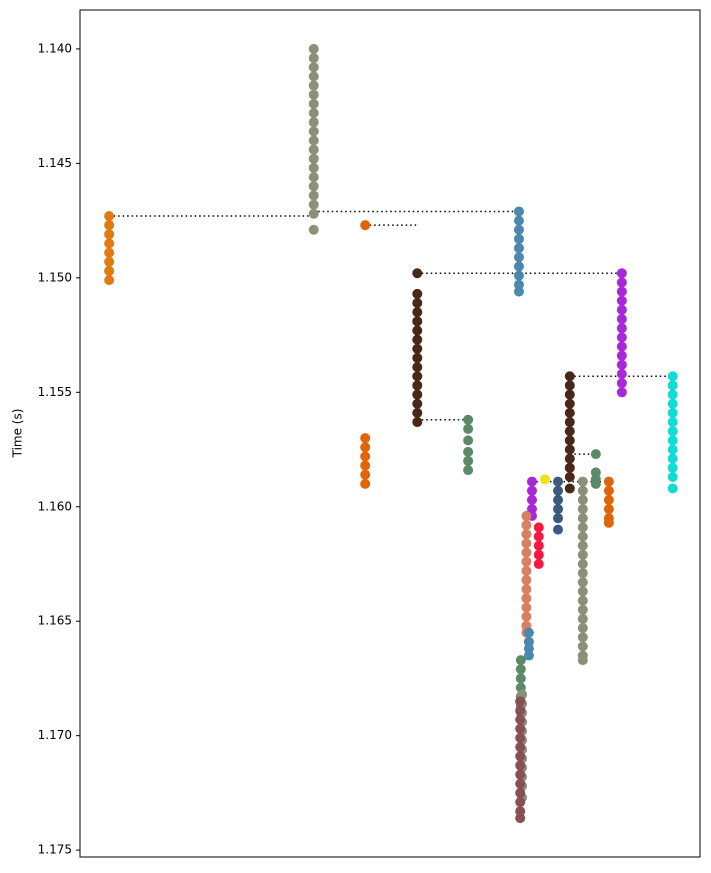 This screenshot has width=711, height=873. What do you see at coordinates (55, 850) in the screenshot?
I see `y-tick-label: 1.175` at bounding box center [55, 850].